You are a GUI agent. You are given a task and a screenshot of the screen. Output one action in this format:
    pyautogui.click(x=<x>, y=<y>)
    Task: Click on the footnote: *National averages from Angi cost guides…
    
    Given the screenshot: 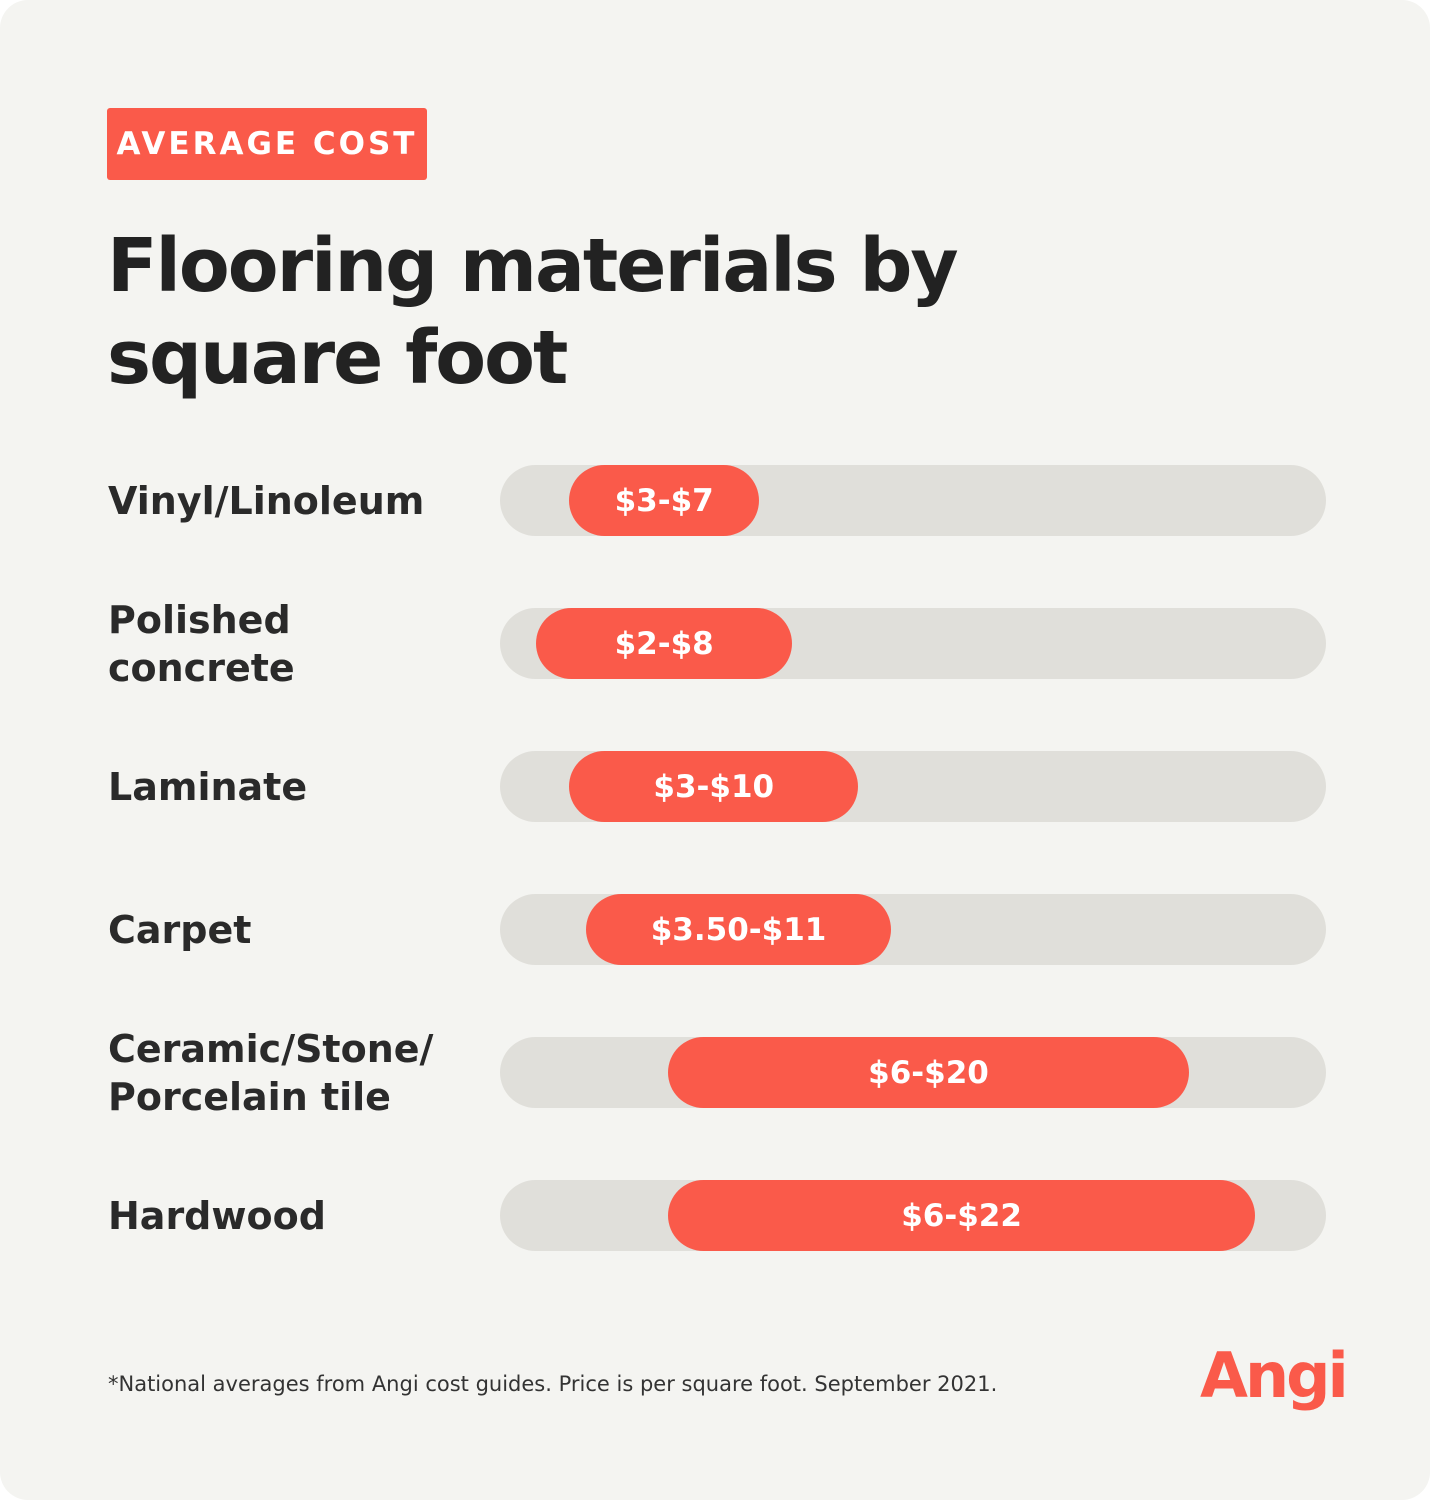 What is the action you would take?
    pyautogui.click(x=553, y=1384)
    